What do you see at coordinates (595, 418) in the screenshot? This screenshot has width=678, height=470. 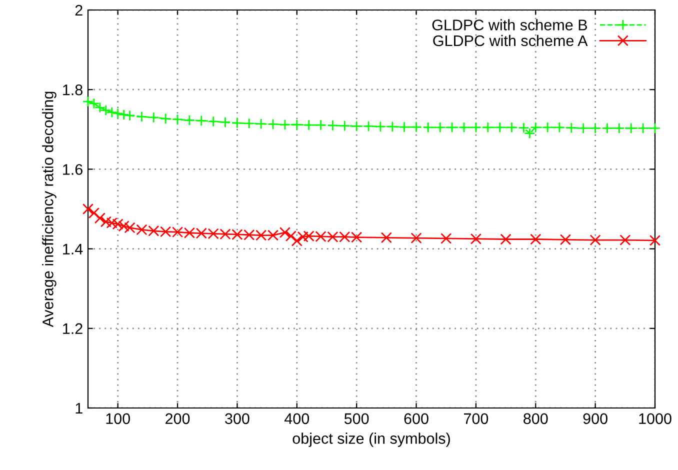 I see `x-tick-label: 900` at bounding box center [595, 418].